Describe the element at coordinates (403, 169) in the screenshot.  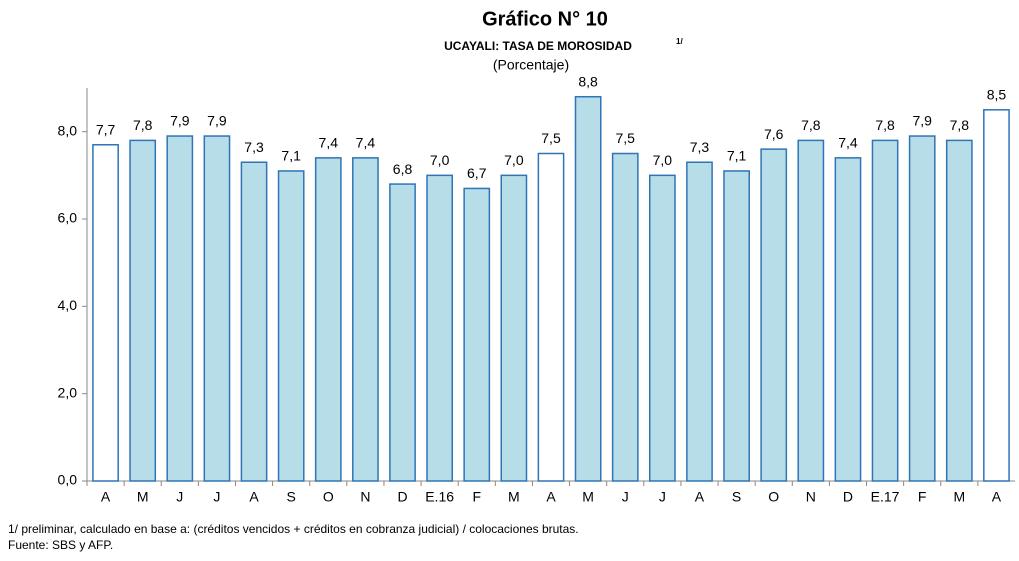
I see `value-label: 6,8` at that location.